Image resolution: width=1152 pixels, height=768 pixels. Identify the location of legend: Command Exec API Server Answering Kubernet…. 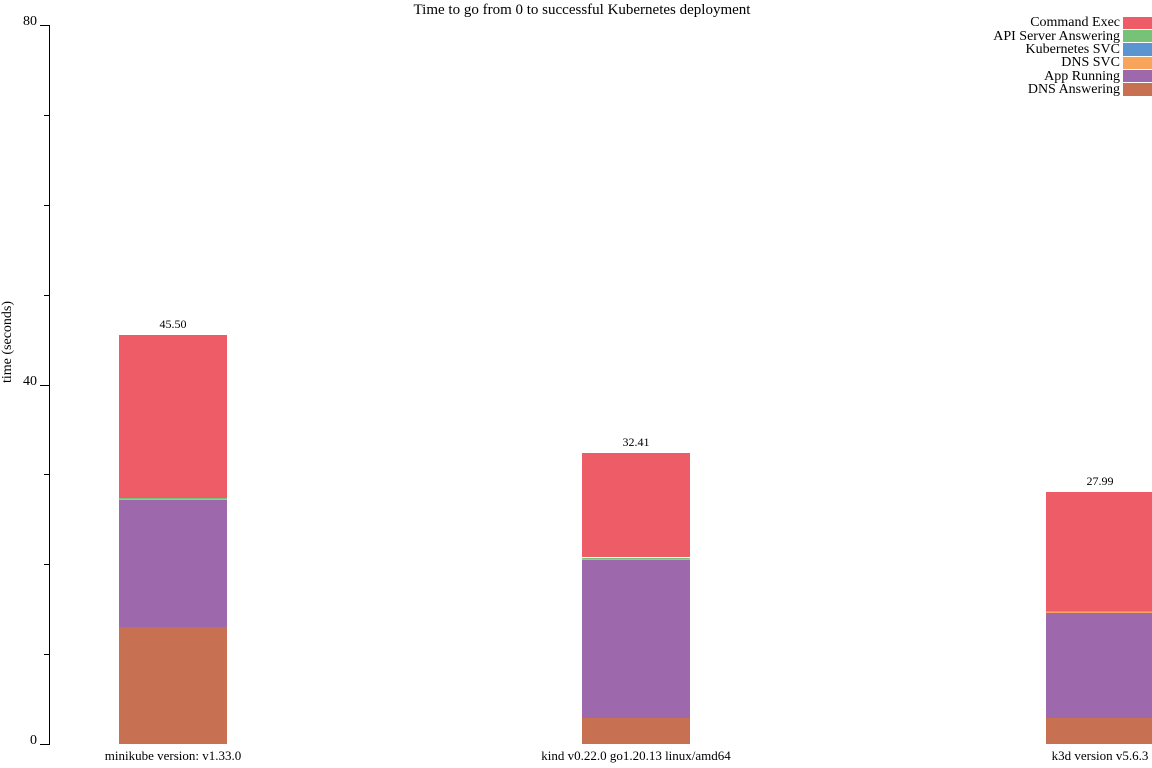
(1072, 56).